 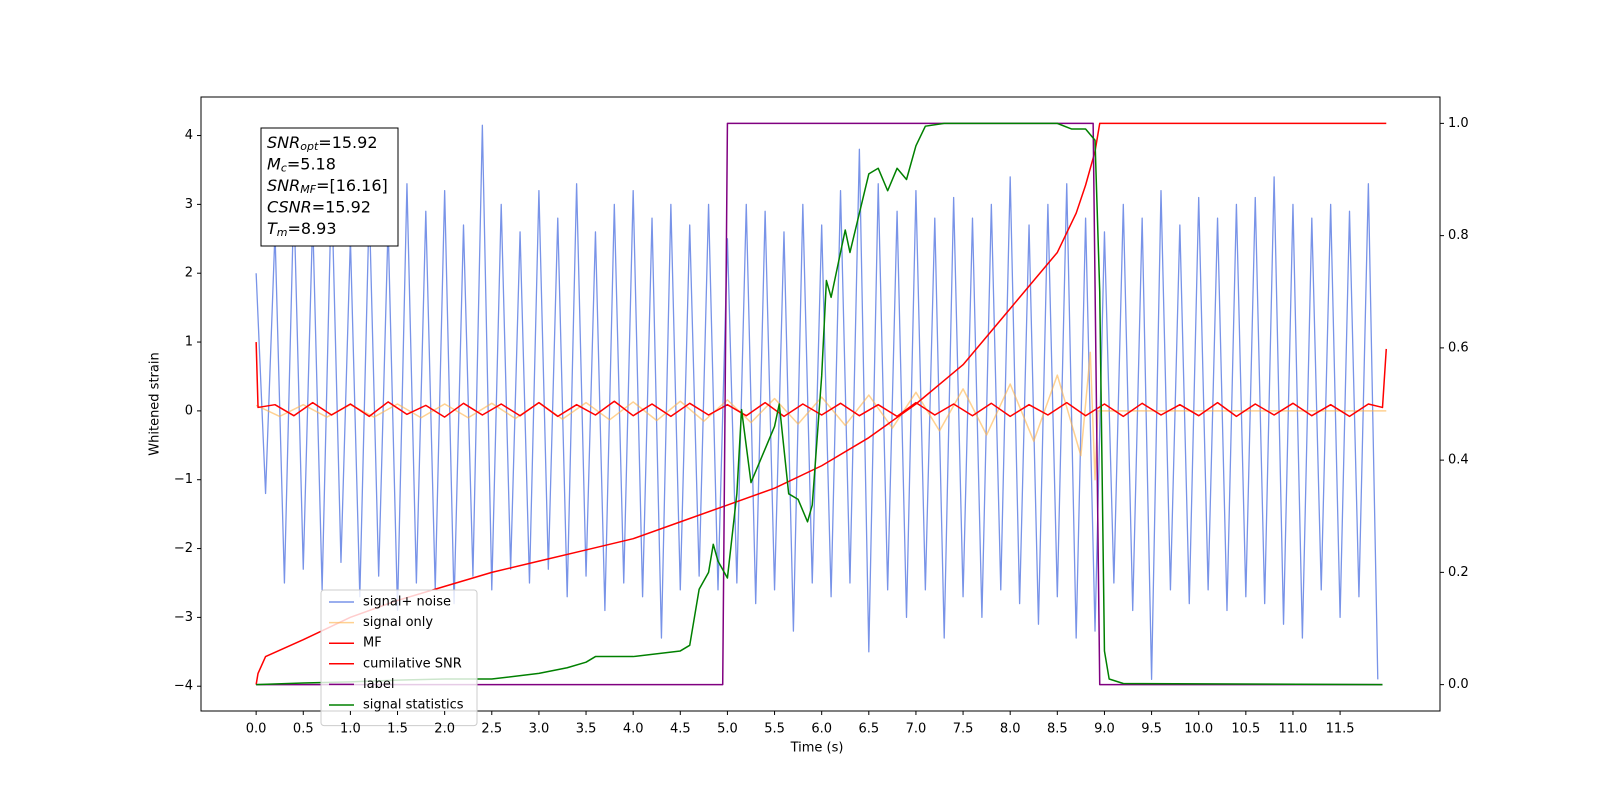 I want to click on annotation-subscript: m, so click(x=282, y=232).